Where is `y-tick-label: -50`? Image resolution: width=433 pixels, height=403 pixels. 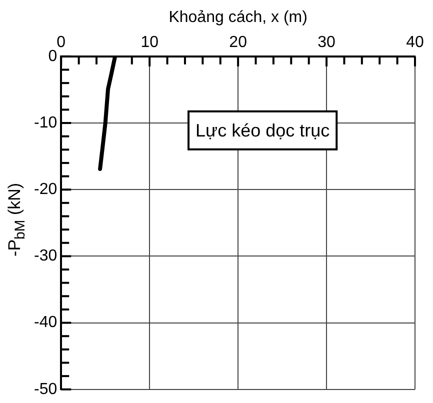
y-tick-label: -50 is located at coordinates (46, 389).